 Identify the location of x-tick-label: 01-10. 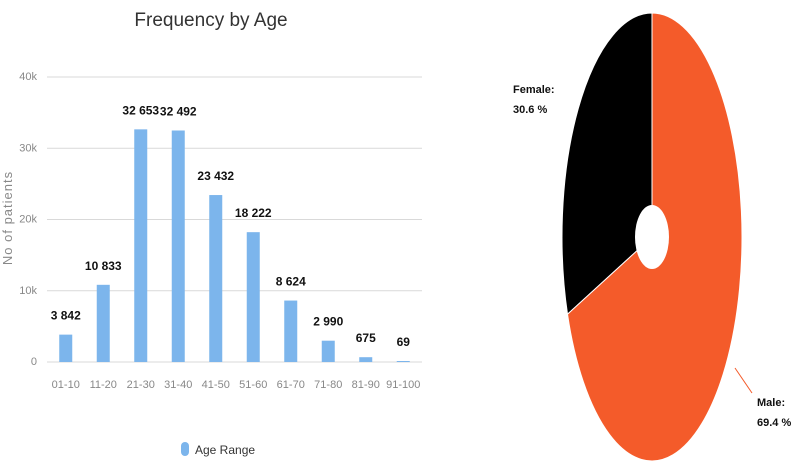
(66, 385).